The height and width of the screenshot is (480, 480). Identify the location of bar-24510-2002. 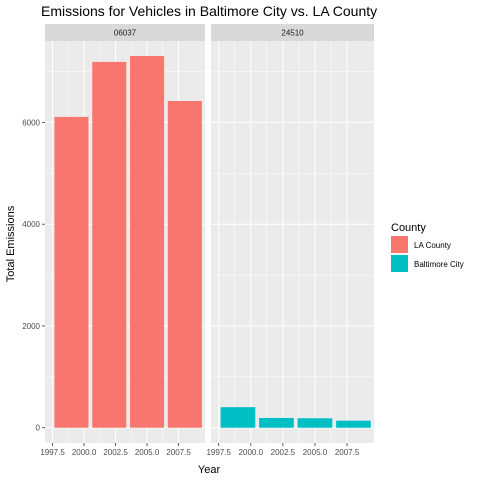
(276, 422).